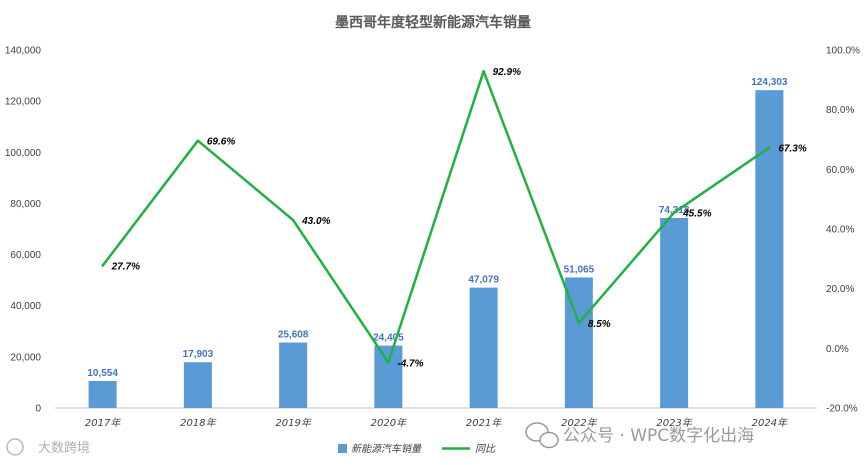 The width and height of the screenshot is (866, 465). I want to click on bar-value-label: 17,903, so click(198, 354).